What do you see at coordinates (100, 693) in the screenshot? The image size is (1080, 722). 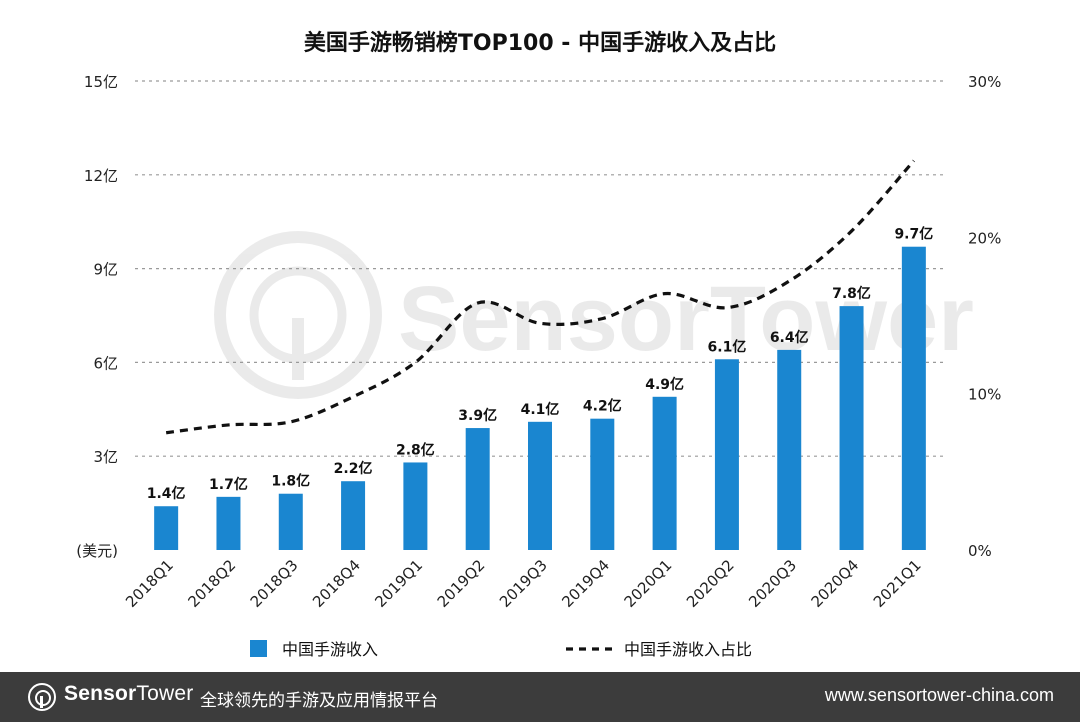 I see `footer-brand-bold: Sensor` at bounding box center [100, 693].